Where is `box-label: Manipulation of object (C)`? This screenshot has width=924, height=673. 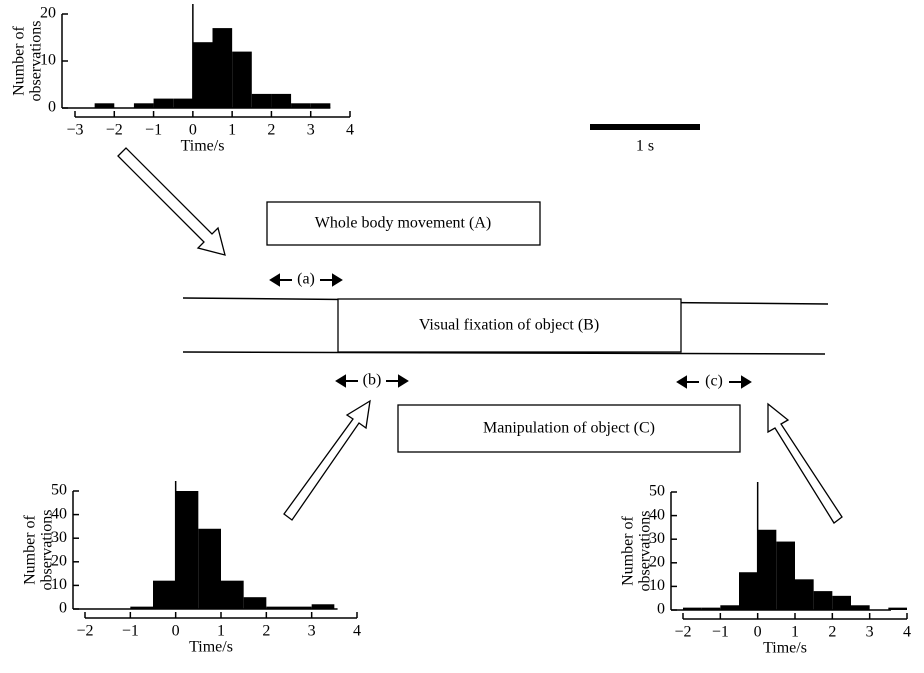 box-label: Manipulation of object (C) is located at coordinates (569, 428).